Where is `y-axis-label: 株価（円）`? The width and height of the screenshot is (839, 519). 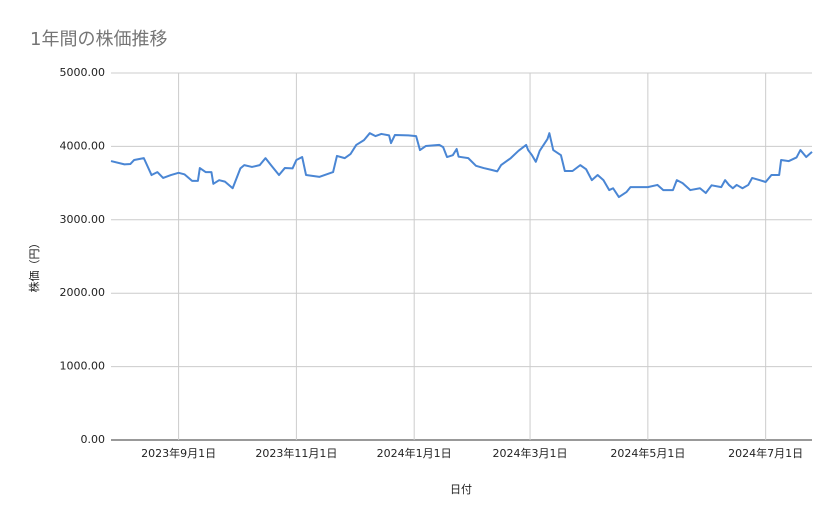 y-axis-label: 株価（円） is located at coordinates (34, 265).